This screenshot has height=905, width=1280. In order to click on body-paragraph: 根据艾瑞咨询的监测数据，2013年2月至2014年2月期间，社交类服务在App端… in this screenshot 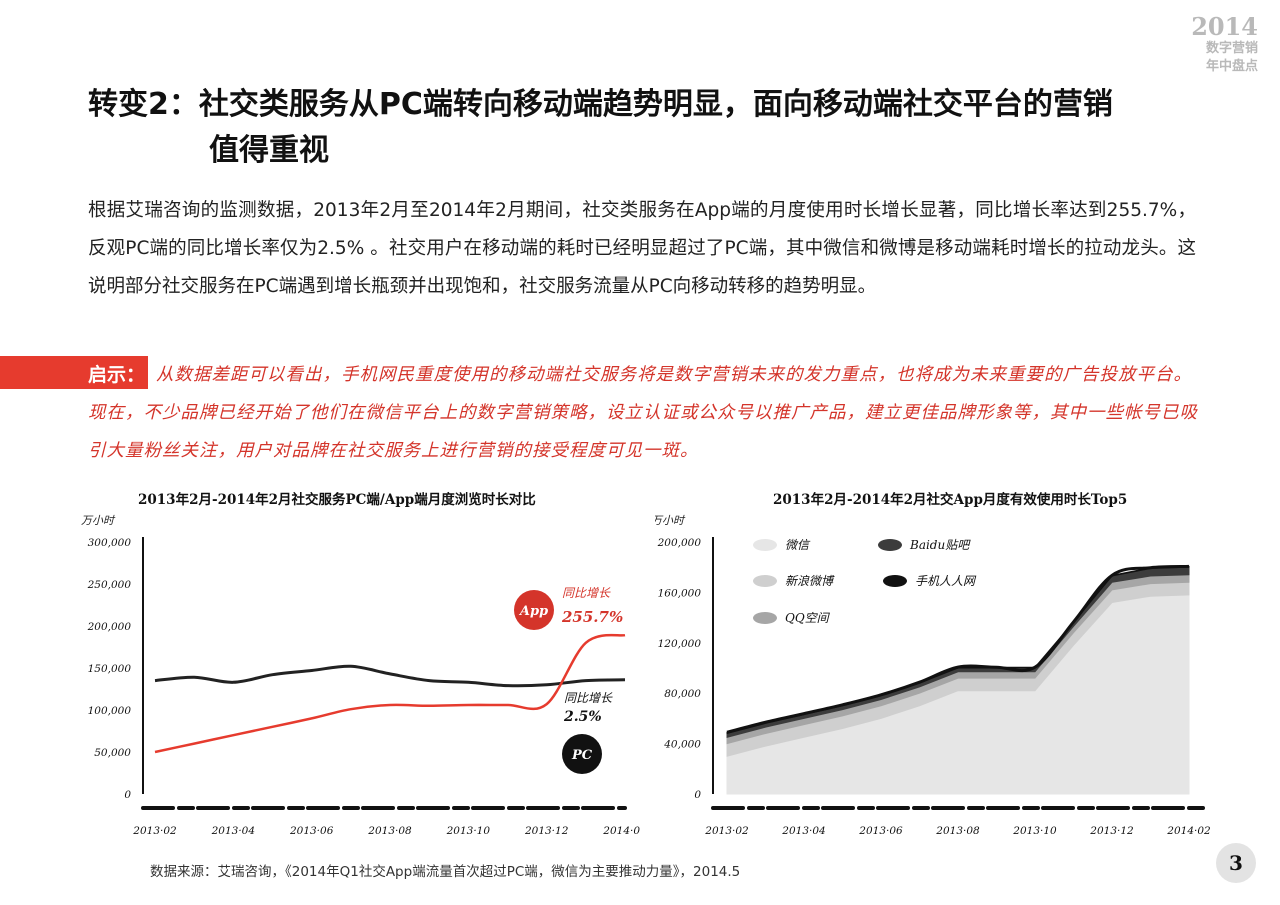, I will do `click(642, 248)`.